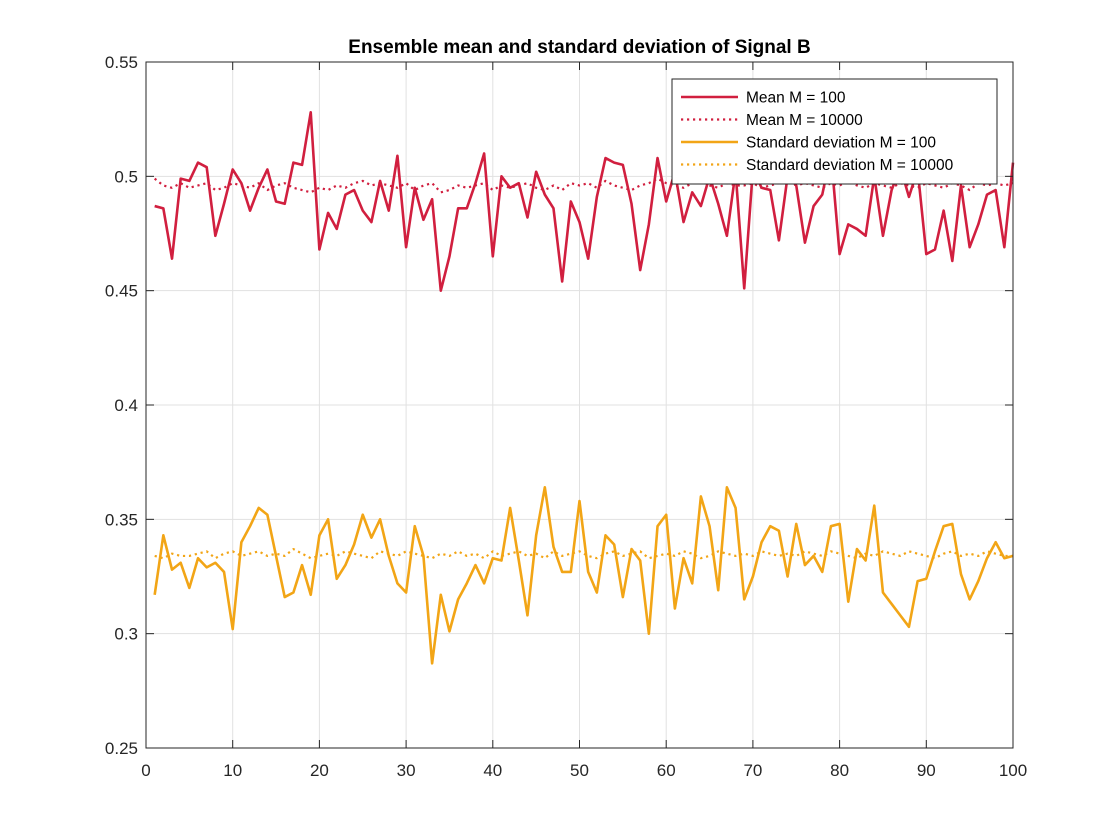  I want to click on y-tick-label: 0.4, so click(126, 405).